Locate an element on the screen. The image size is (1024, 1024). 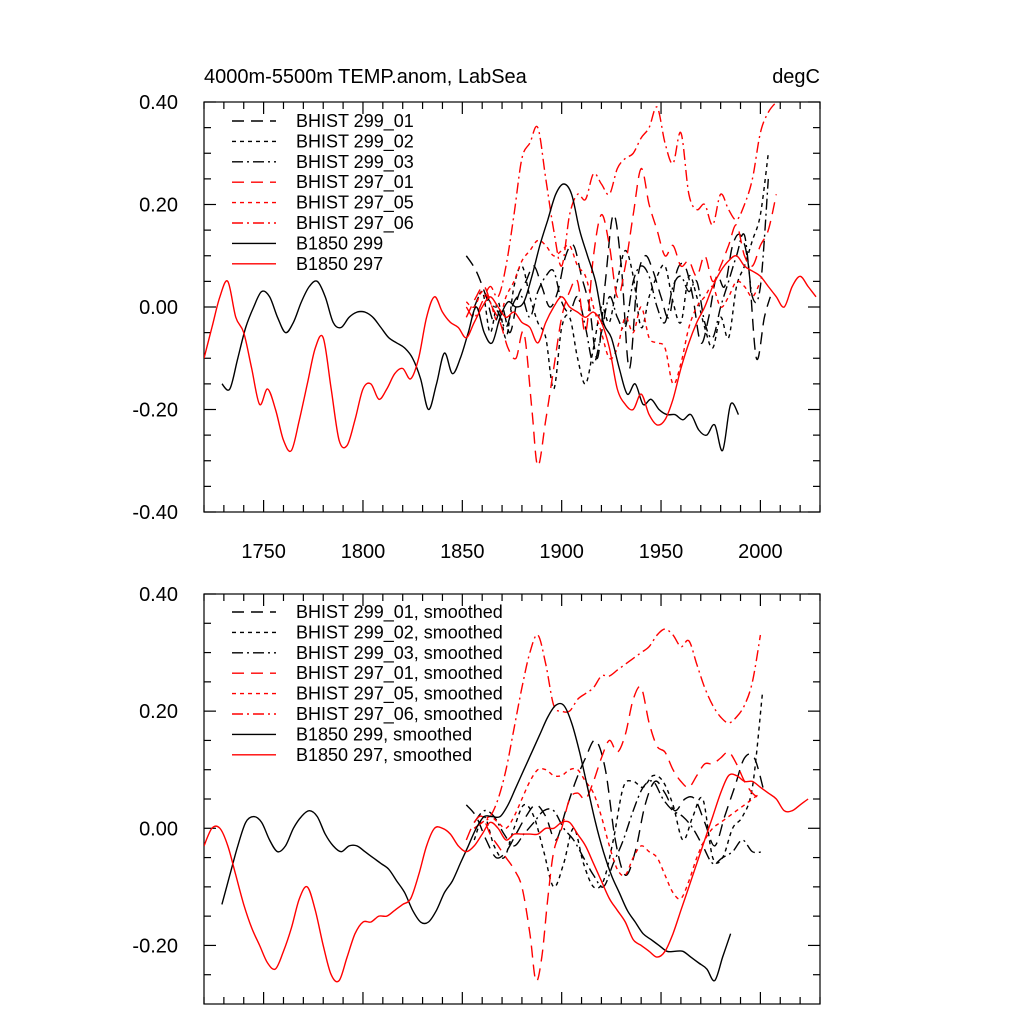
legend-label: B1850 297 is located at coordinates (339, 264).